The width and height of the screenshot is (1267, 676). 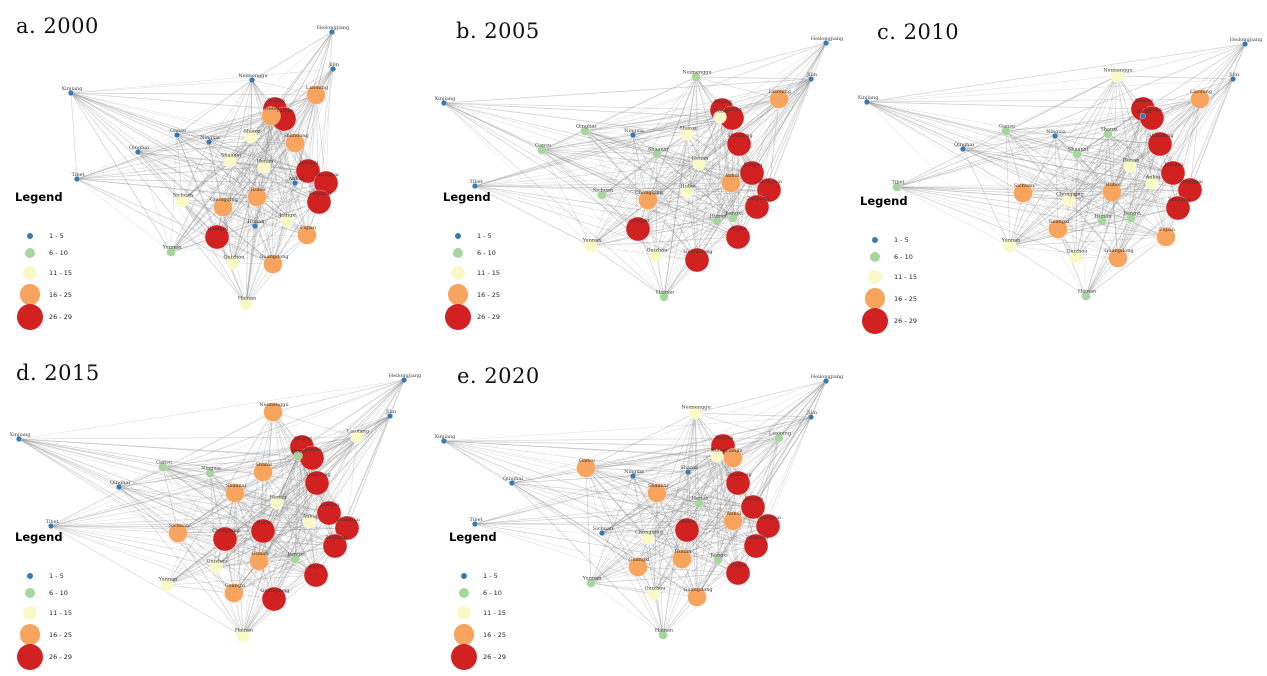 I want to click on label-shandong: Shandong, so click(x=740, y=136).